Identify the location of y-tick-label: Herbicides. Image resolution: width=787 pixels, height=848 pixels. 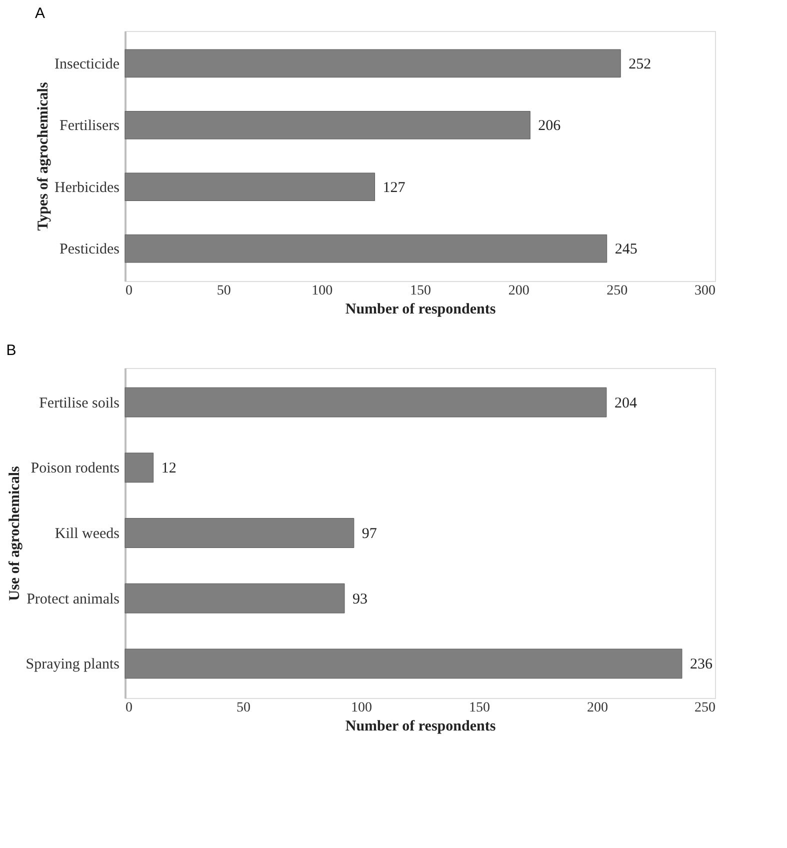
(87, 188).